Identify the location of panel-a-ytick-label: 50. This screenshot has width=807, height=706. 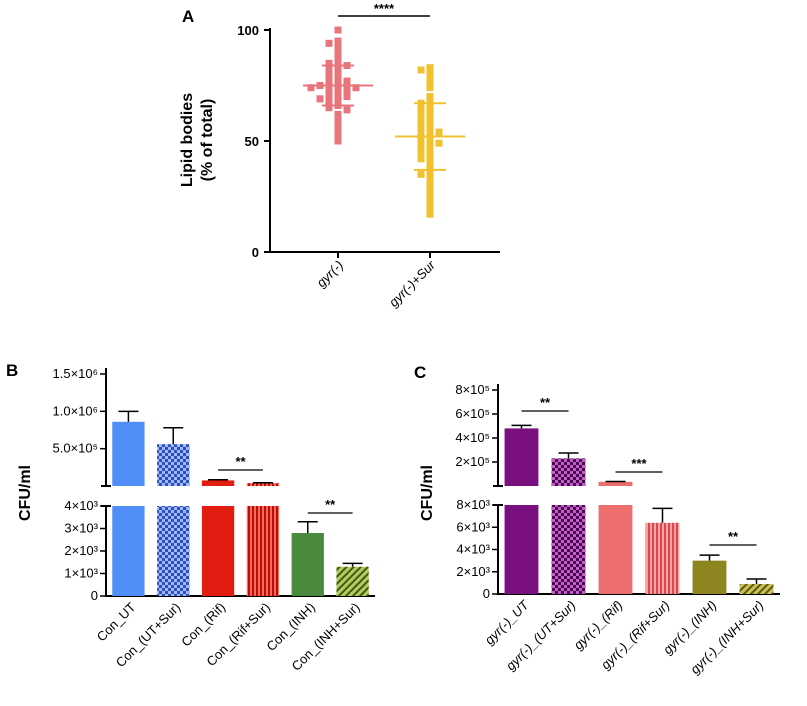
(252, 141).